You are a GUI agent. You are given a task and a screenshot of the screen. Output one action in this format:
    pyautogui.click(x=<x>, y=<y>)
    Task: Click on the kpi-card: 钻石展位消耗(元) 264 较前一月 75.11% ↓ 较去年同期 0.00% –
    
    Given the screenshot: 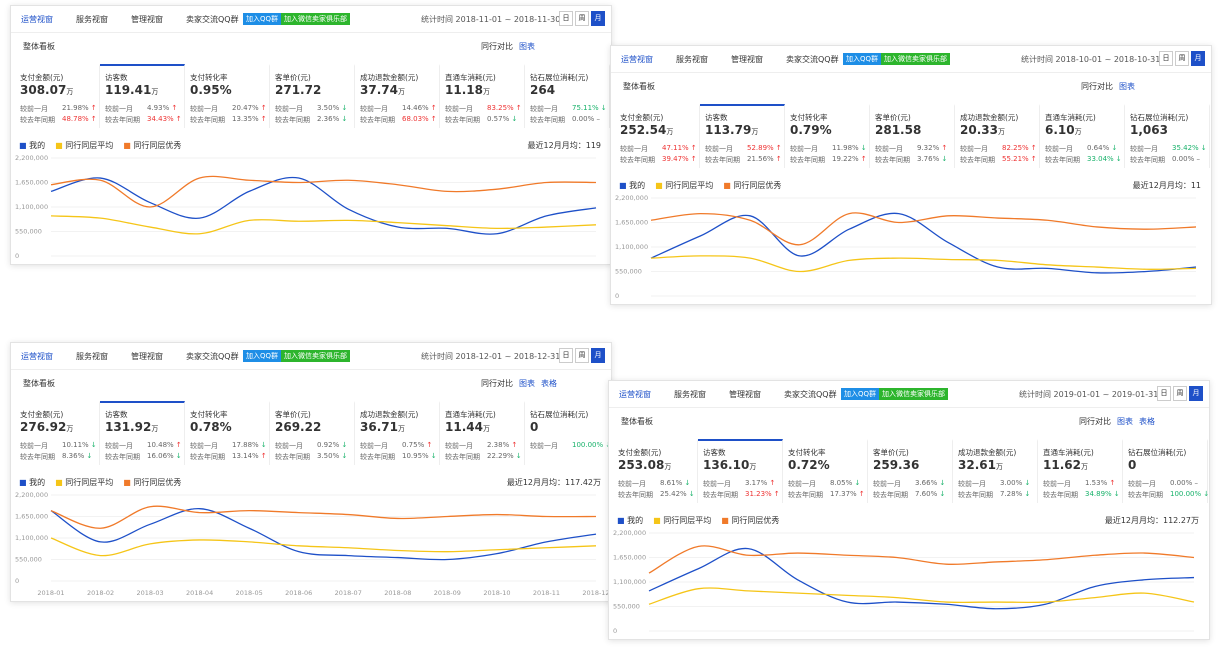 What is the action you would take?
    pyautogui.click(x=567, y=96)
    